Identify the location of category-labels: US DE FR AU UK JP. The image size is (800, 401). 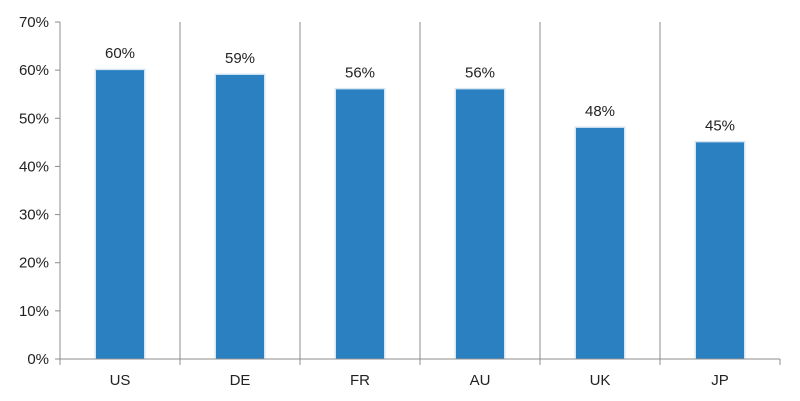
(419, 380).